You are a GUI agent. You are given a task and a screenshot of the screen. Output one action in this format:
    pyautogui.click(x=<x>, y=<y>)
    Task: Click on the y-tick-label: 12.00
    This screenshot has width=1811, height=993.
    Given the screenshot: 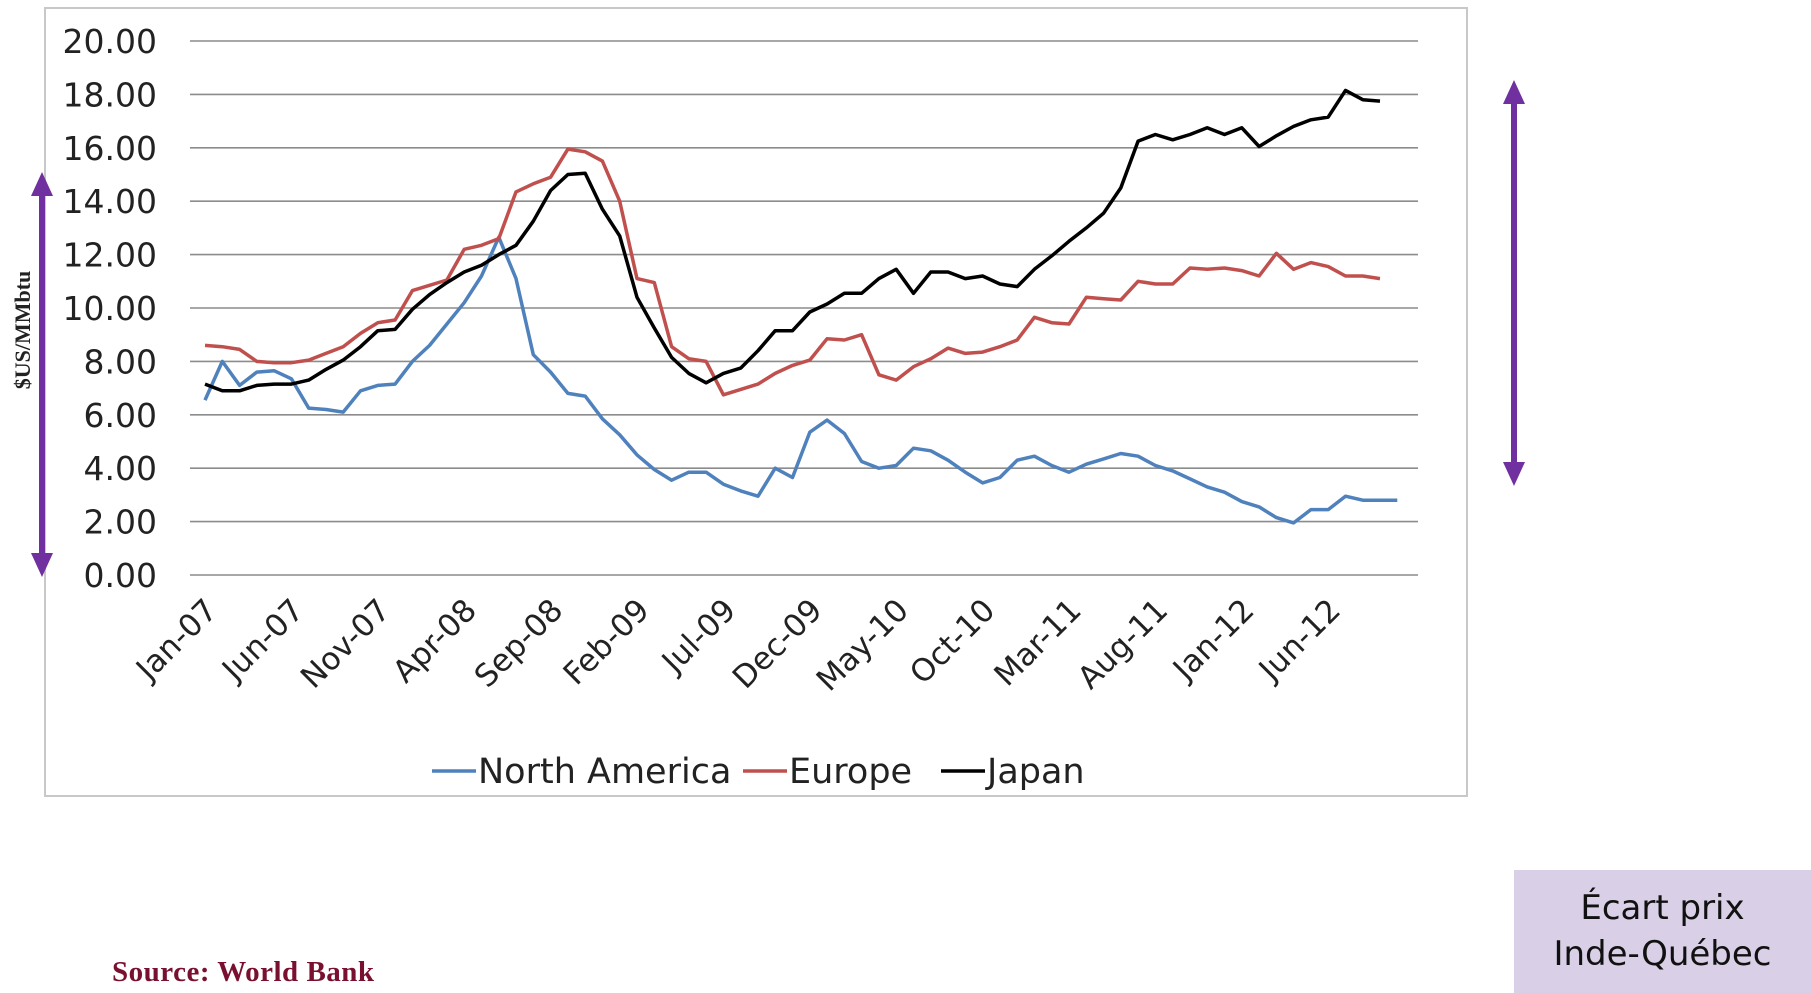 What is the action you would take?
    pyautogui.click(x=110, y=255)
    